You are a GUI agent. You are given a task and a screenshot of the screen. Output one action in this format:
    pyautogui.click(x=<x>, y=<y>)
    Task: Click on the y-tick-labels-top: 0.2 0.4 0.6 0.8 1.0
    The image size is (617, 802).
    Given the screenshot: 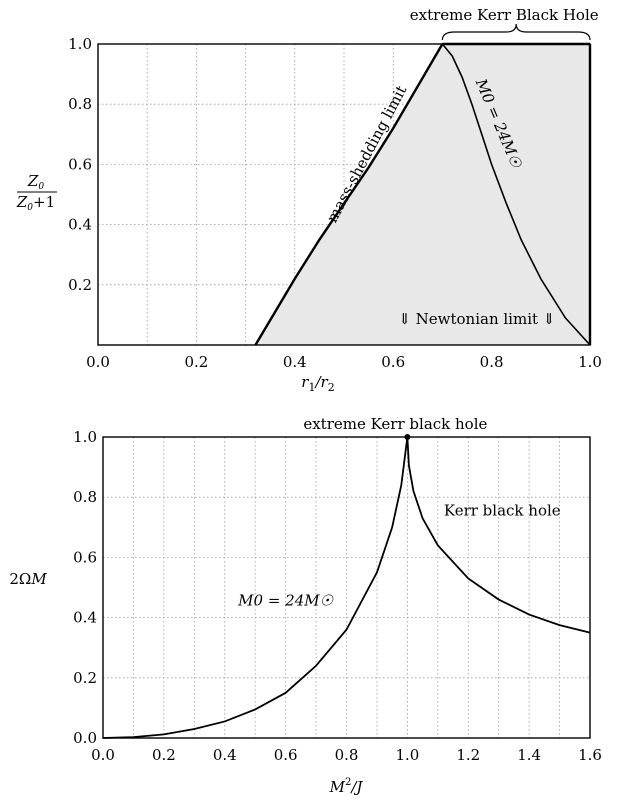 What is the action you would take?
    pyautogui.click(x=80, y=164)
    